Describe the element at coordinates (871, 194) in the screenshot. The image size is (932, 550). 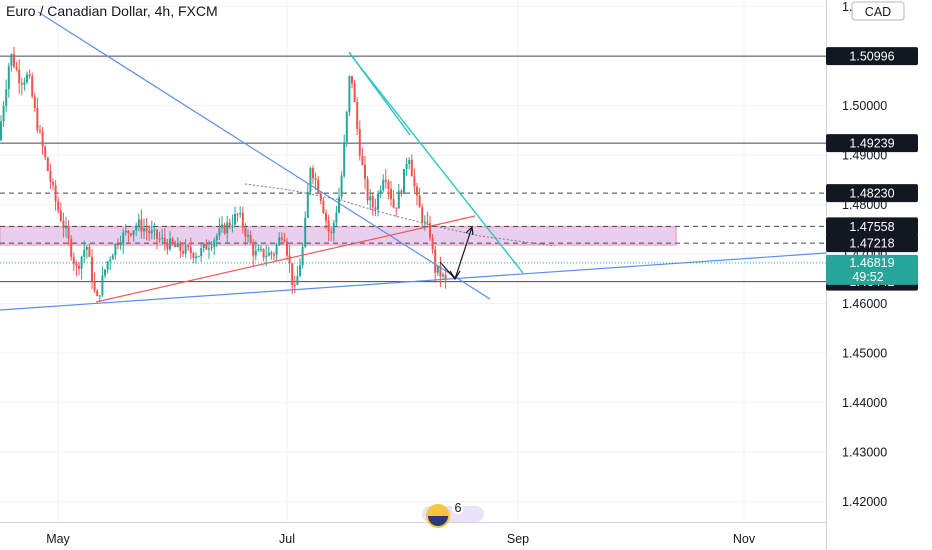
I see `price-tag-label: 1.48230` at that location.